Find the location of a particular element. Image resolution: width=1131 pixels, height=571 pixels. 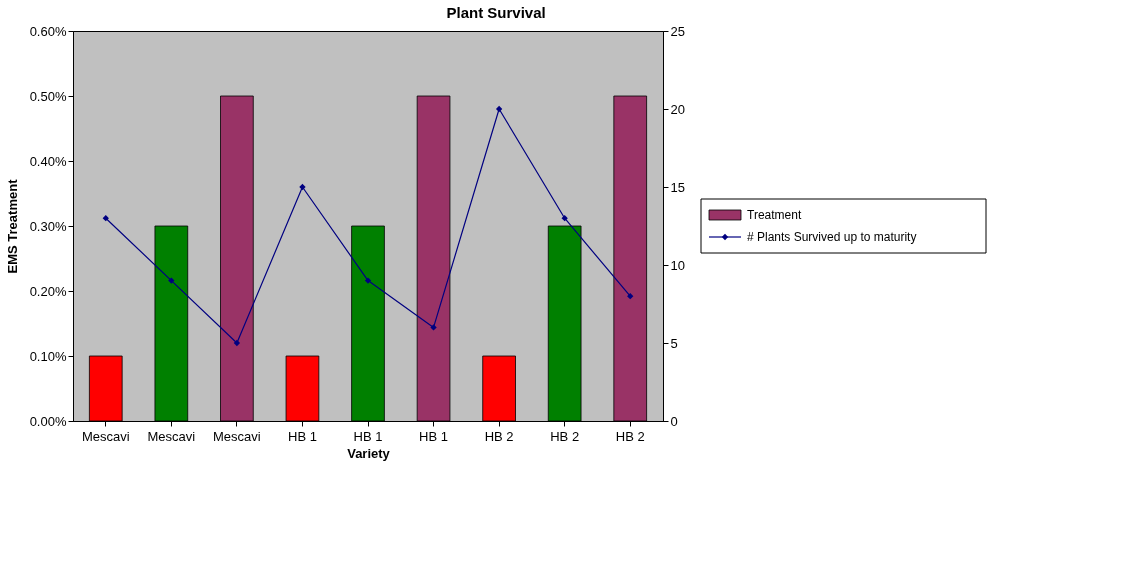

y-axis-title: EMS Treatment is located at coordinates (12, 226).